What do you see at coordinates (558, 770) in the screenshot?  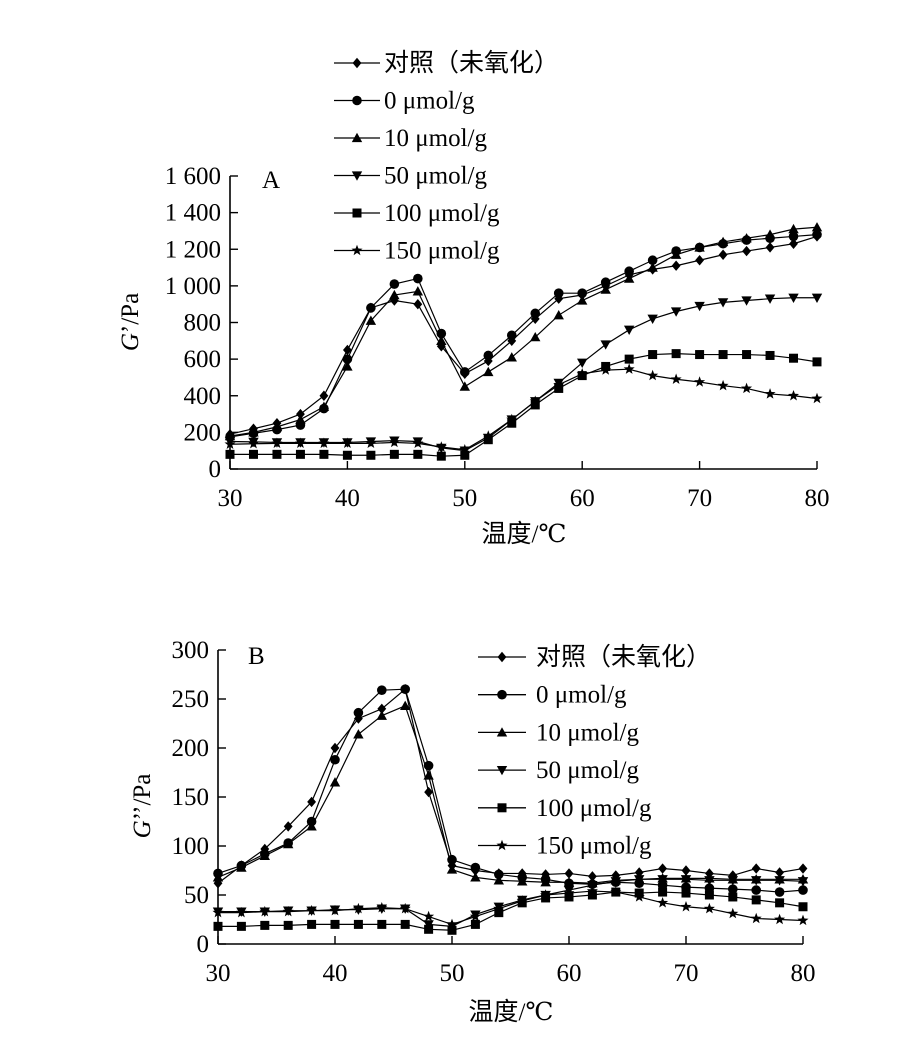 I see `legend-item: 50 μmol/g` at bounding box center [558, 770].